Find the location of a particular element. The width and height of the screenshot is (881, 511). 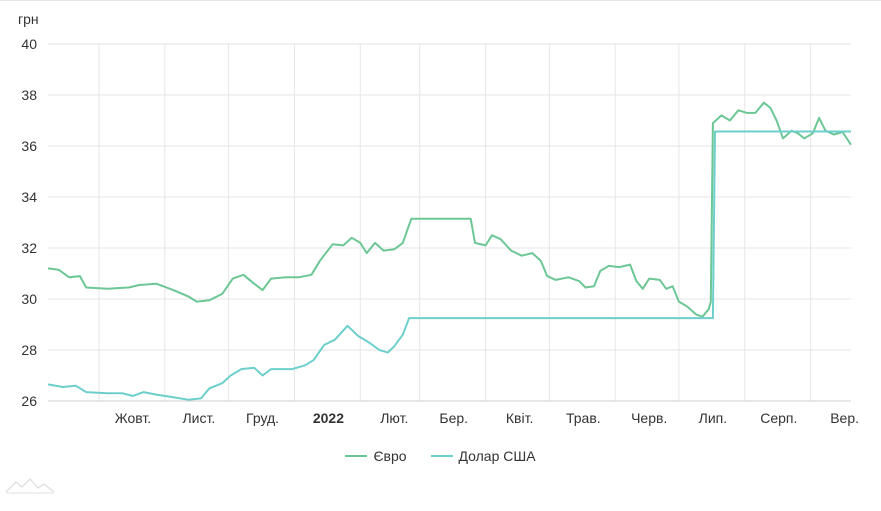

x-tick-label: Вер. is located at coordinates (844, 418).